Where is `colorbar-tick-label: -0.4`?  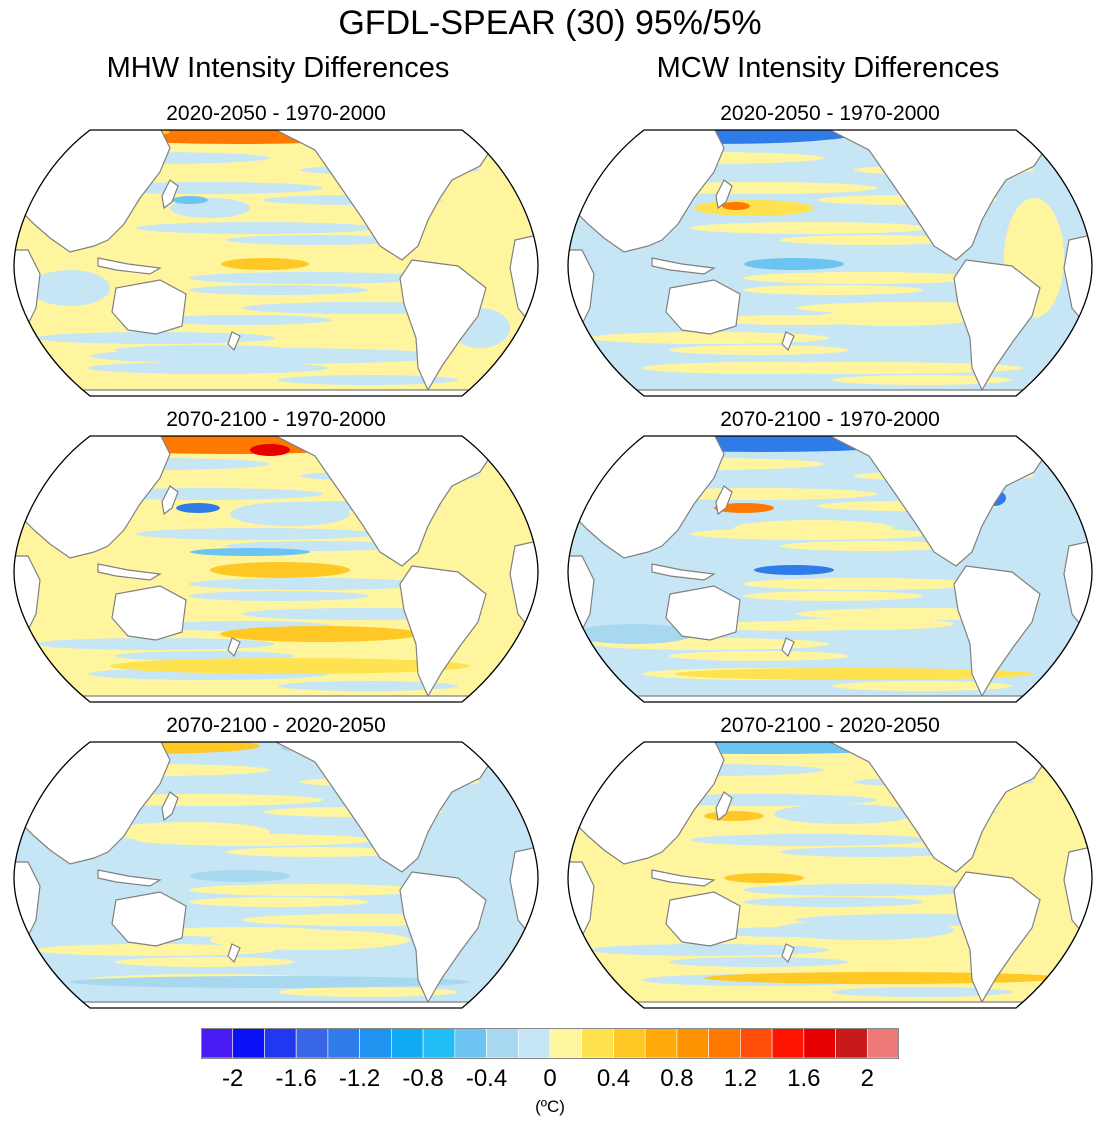
colorbar-tick-label: -0.4 is located at coordinates (486, 1078).